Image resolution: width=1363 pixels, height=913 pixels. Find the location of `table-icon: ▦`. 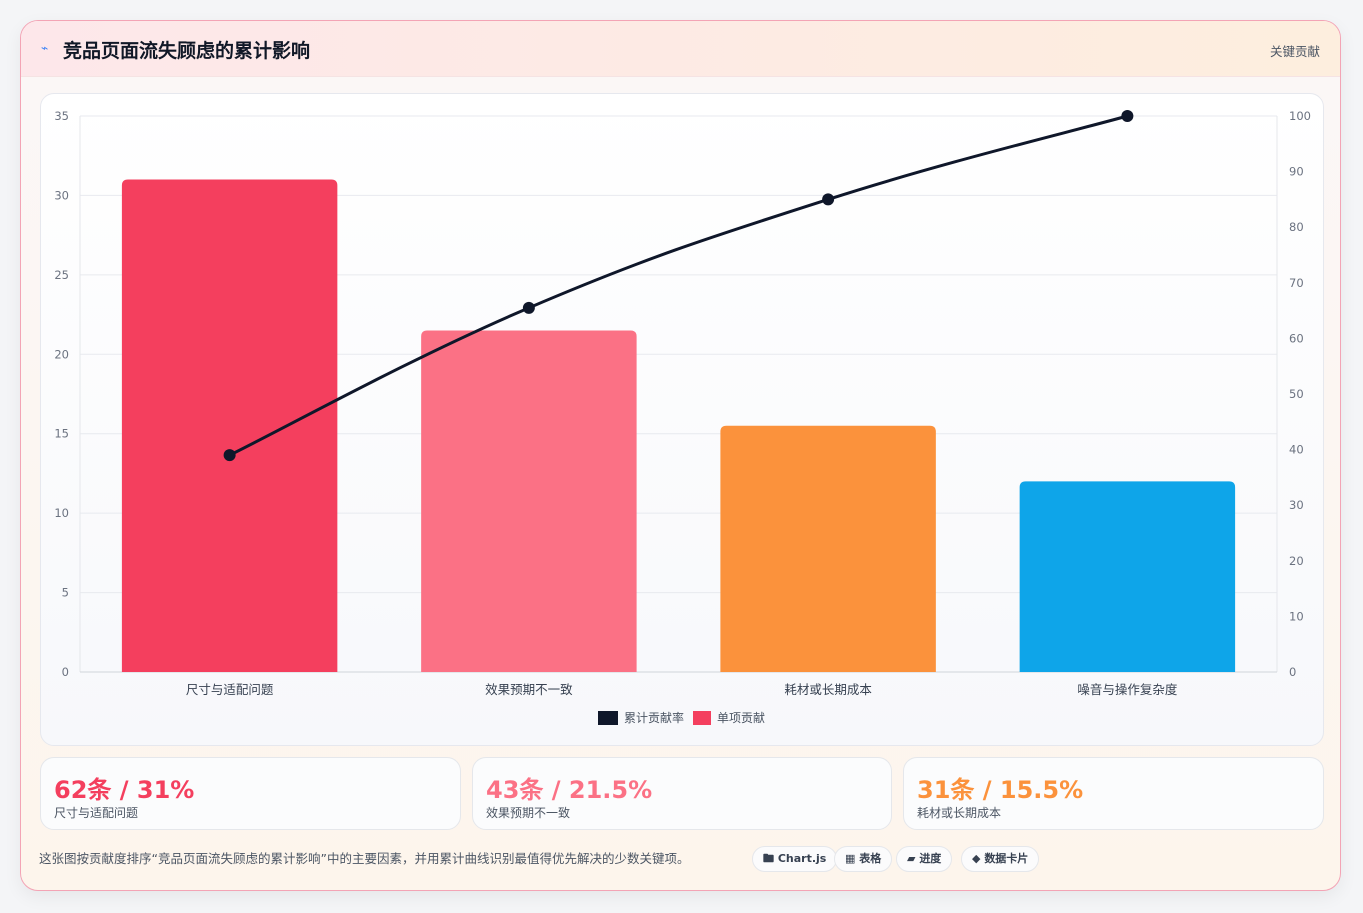

table-icon: ▦ is located at coordinates (850, 858).